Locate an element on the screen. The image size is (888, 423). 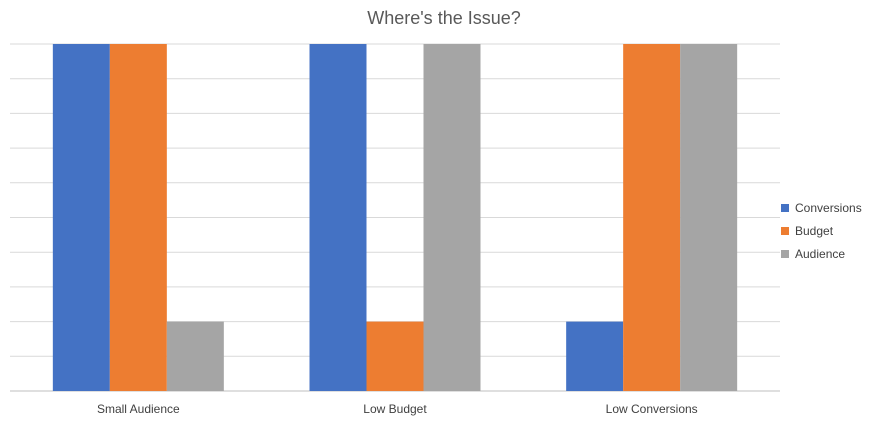
bar-audience-low-conversions is located at coordinates (709, 217).